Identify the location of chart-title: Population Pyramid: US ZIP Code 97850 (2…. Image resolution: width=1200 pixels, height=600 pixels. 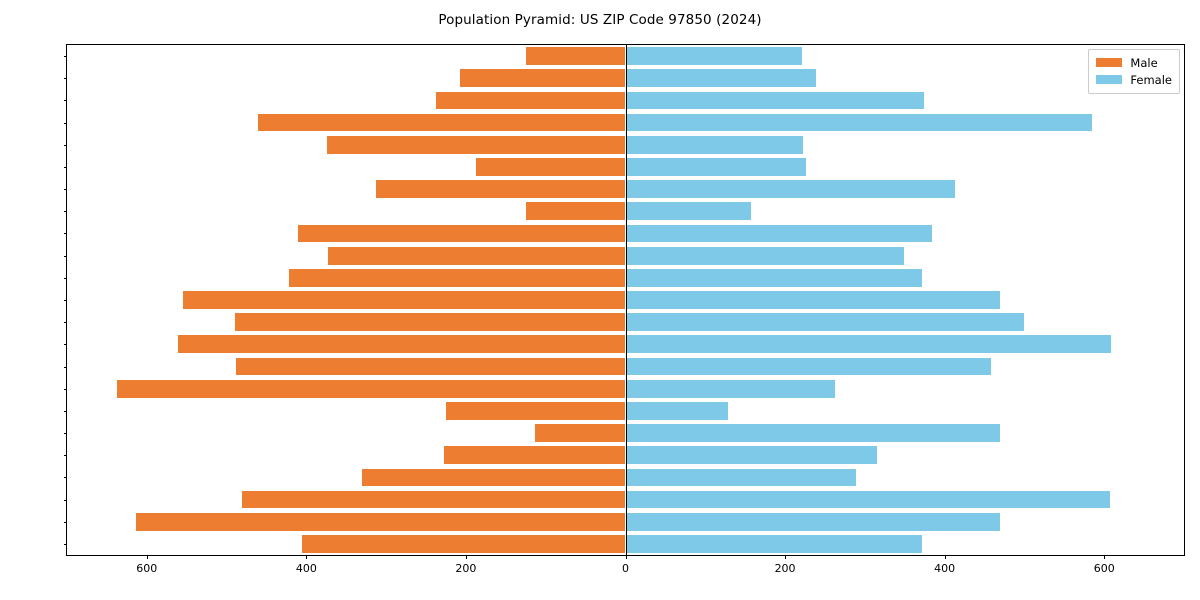
(600, 20).